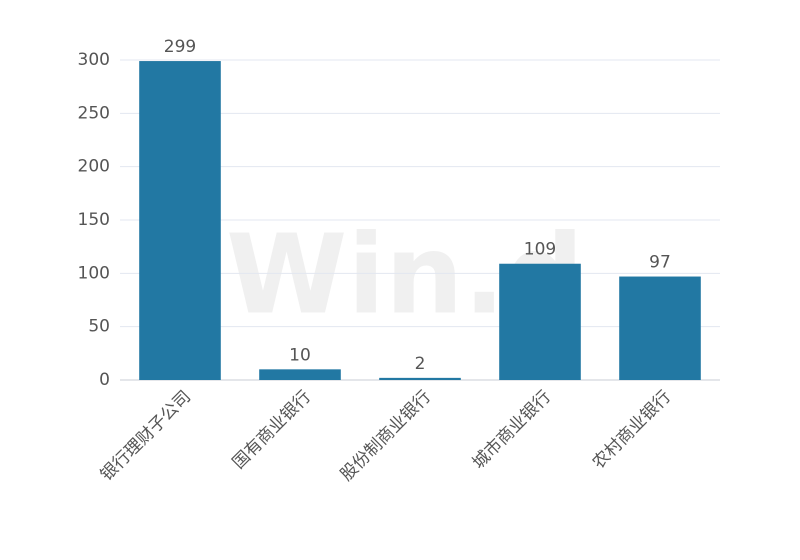 This screenshot has width=800, height=560. I want to click on y-tick-label: 50, so click(99, 327).